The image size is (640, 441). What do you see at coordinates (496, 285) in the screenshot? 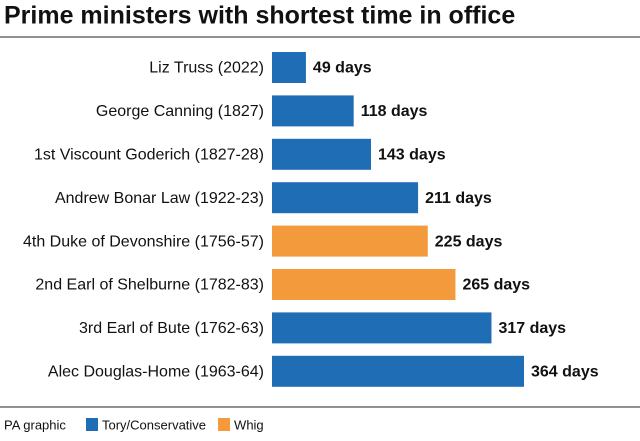
I see `data-label: 265 days` at bounding box center [496, 285].